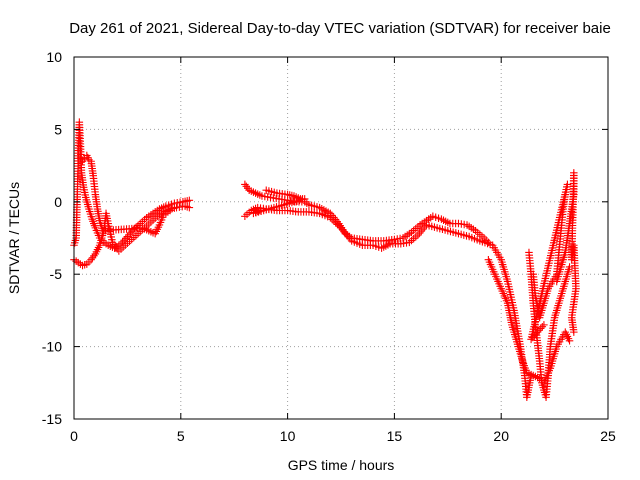 This screenshot has height=480, width=640. Describe the element at coordinates (608, 436) in the screenshot. I see `x-tick-label: 25` at that location.